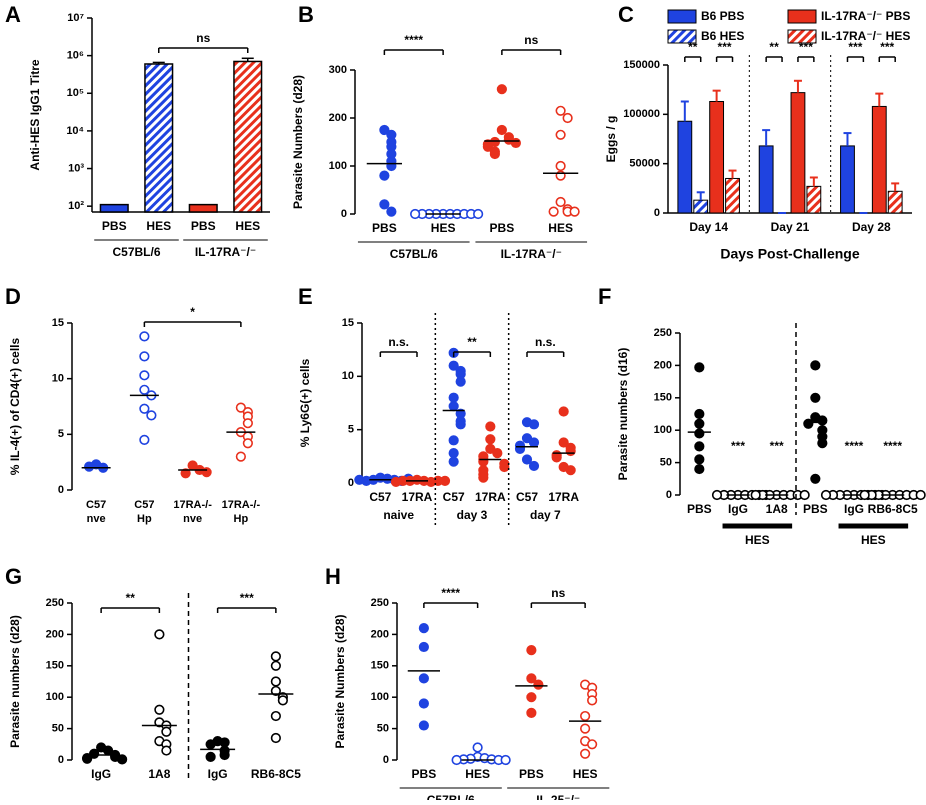  Describe the element at coordinates (472, 515) in the screenshot. I see `group-label: day 3` at that location.